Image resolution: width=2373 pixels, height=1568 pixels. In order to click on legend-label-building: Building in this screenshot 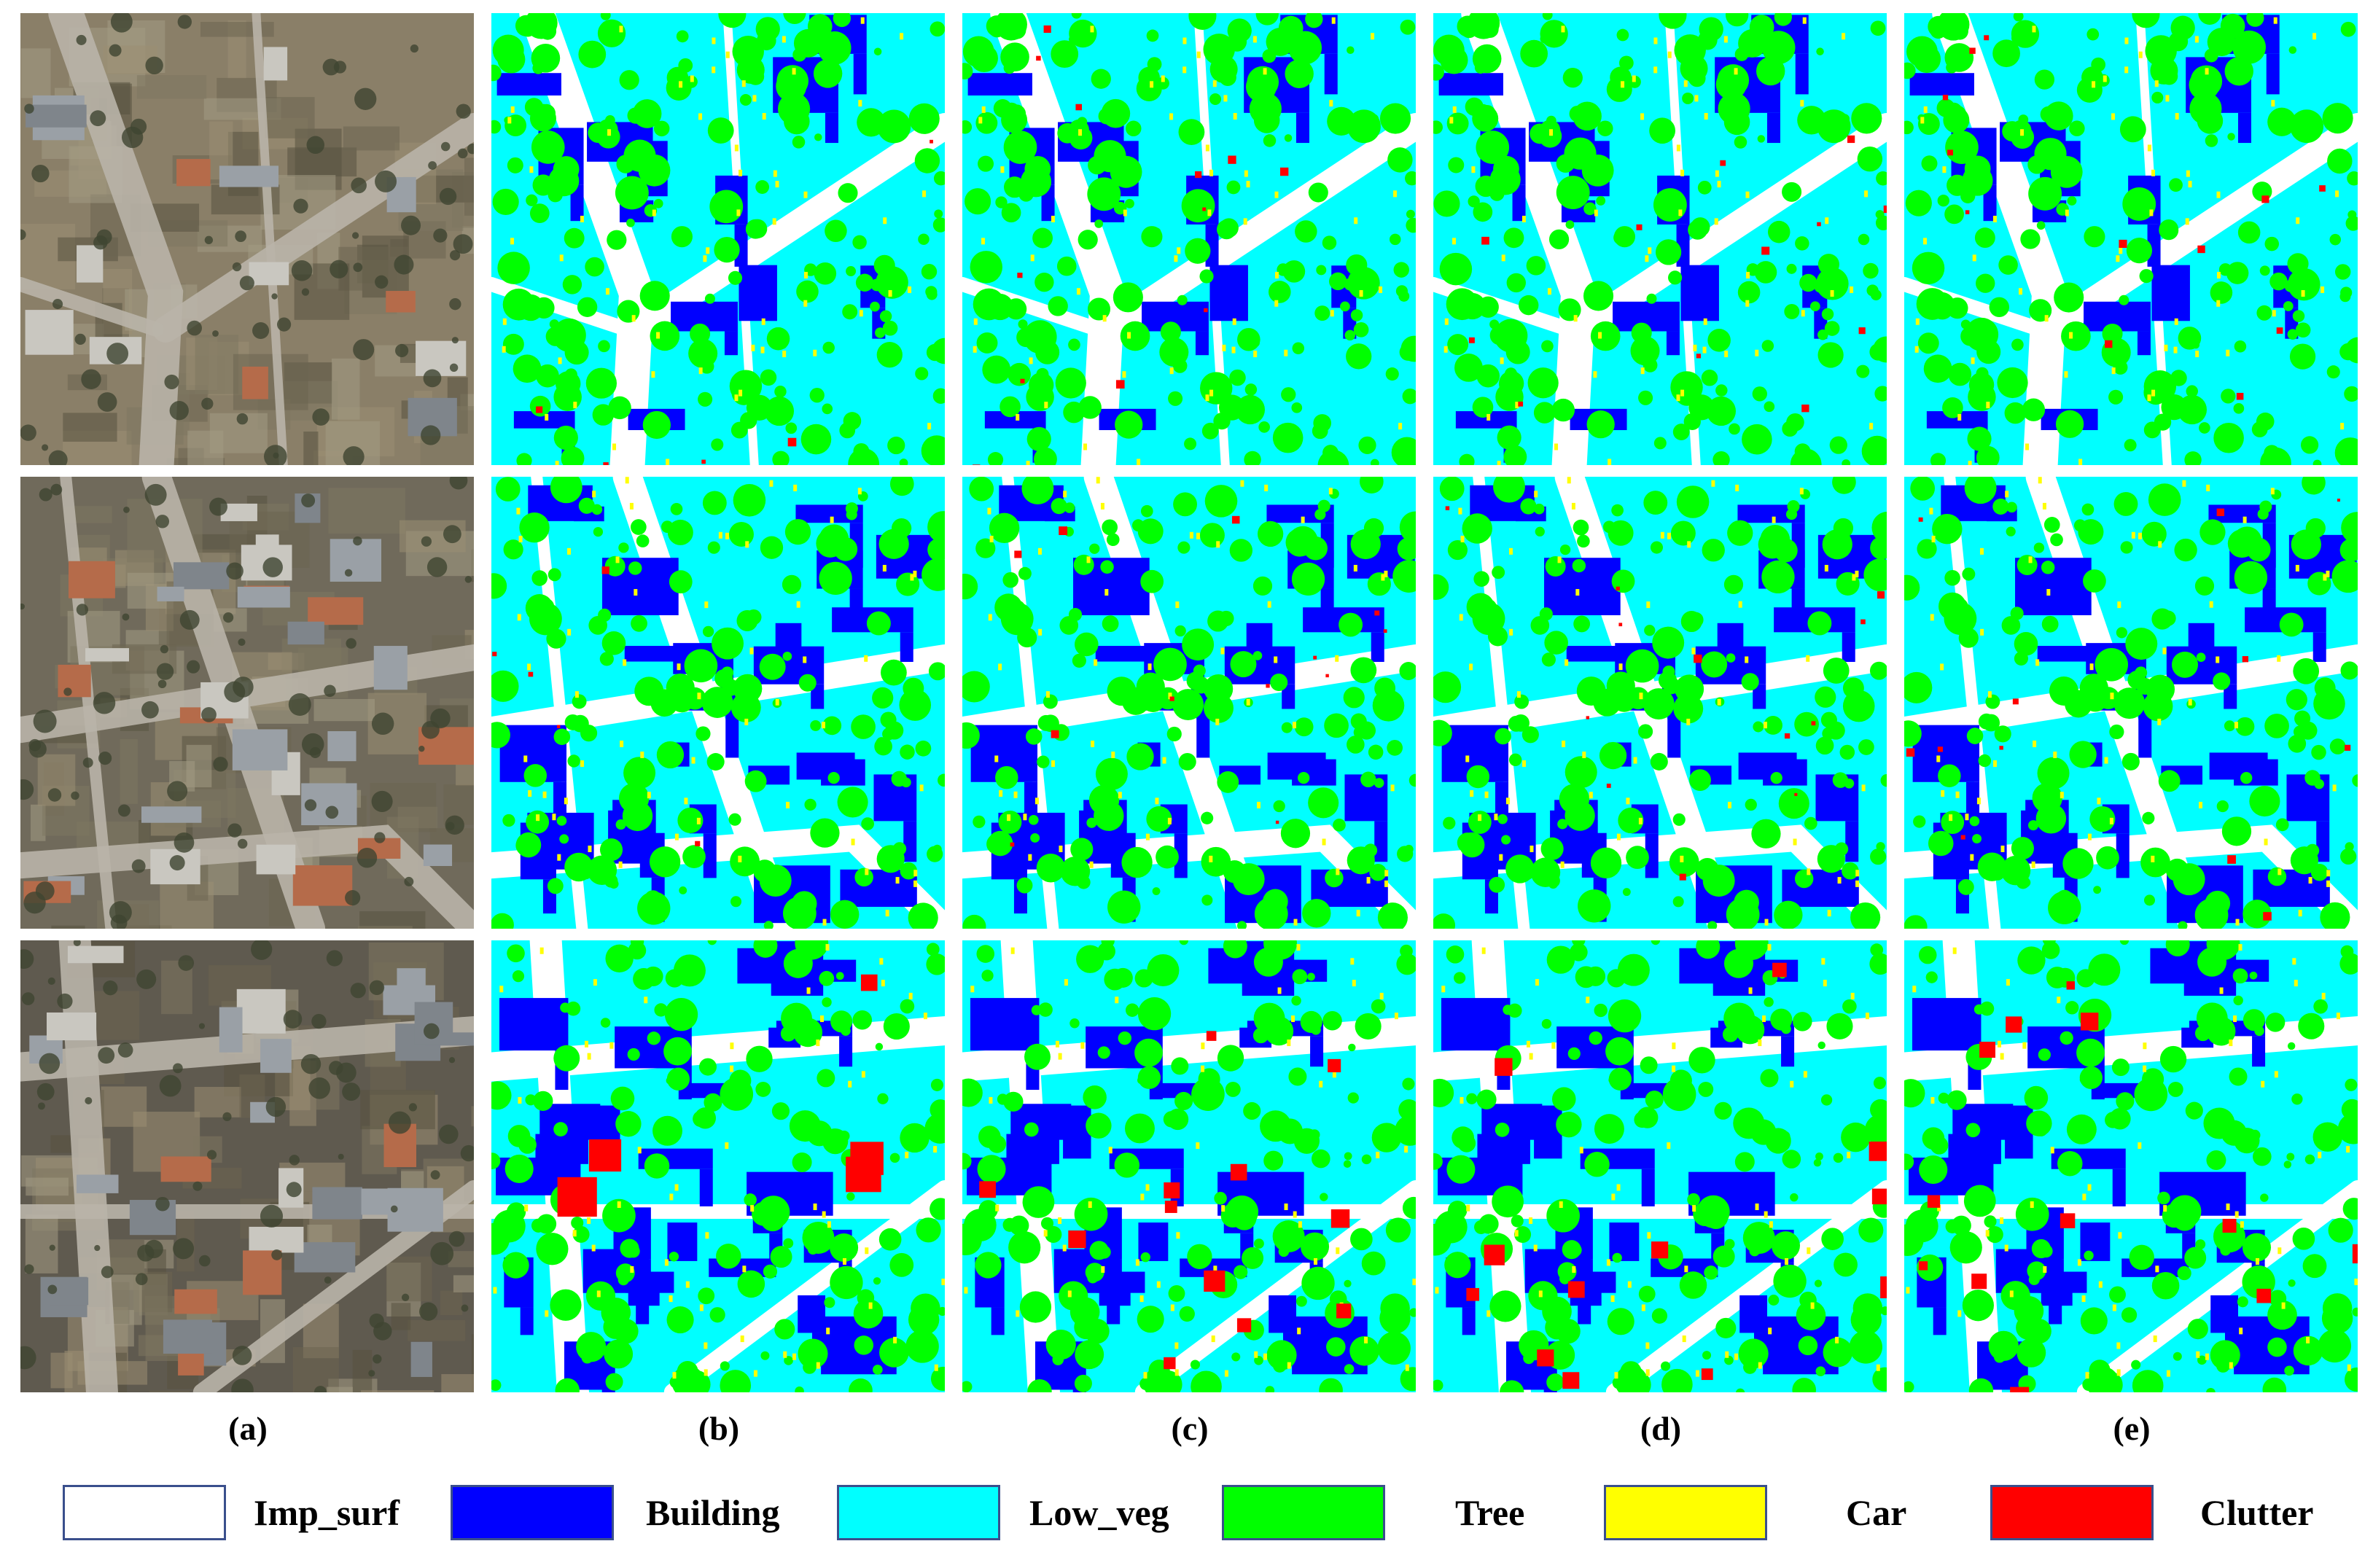, I will do `click(713, 1513)`.